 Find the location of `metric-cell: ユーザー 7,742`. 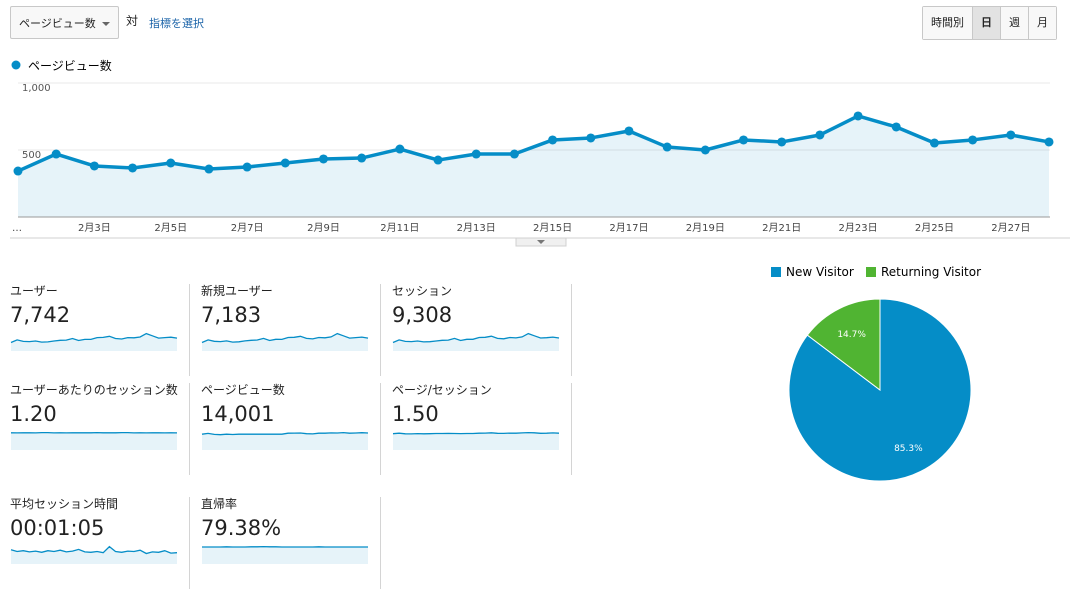

metric-cell: ユーザー 7,742 is located at coordinates (100, 330).